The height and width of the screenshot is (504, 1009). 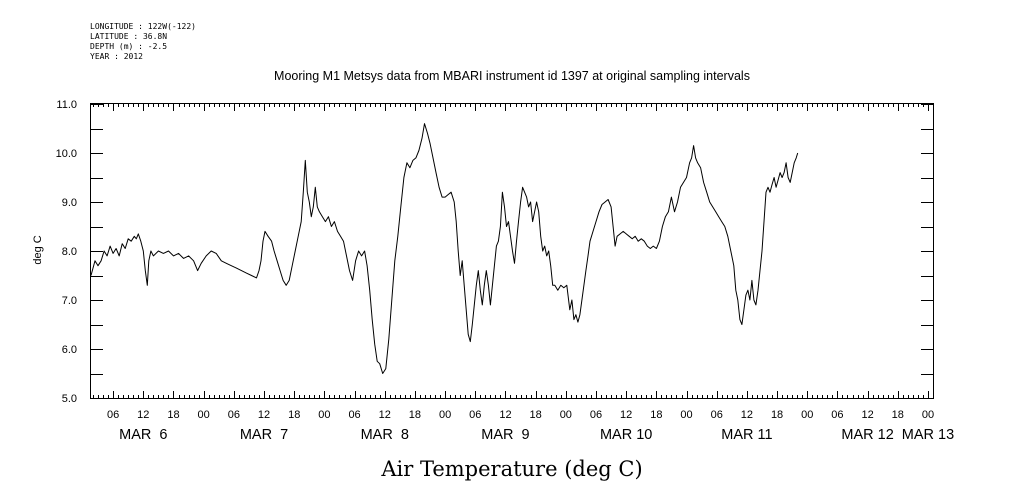 I want to click on y-tick-label: 11.0, so click(x=66, y=105).